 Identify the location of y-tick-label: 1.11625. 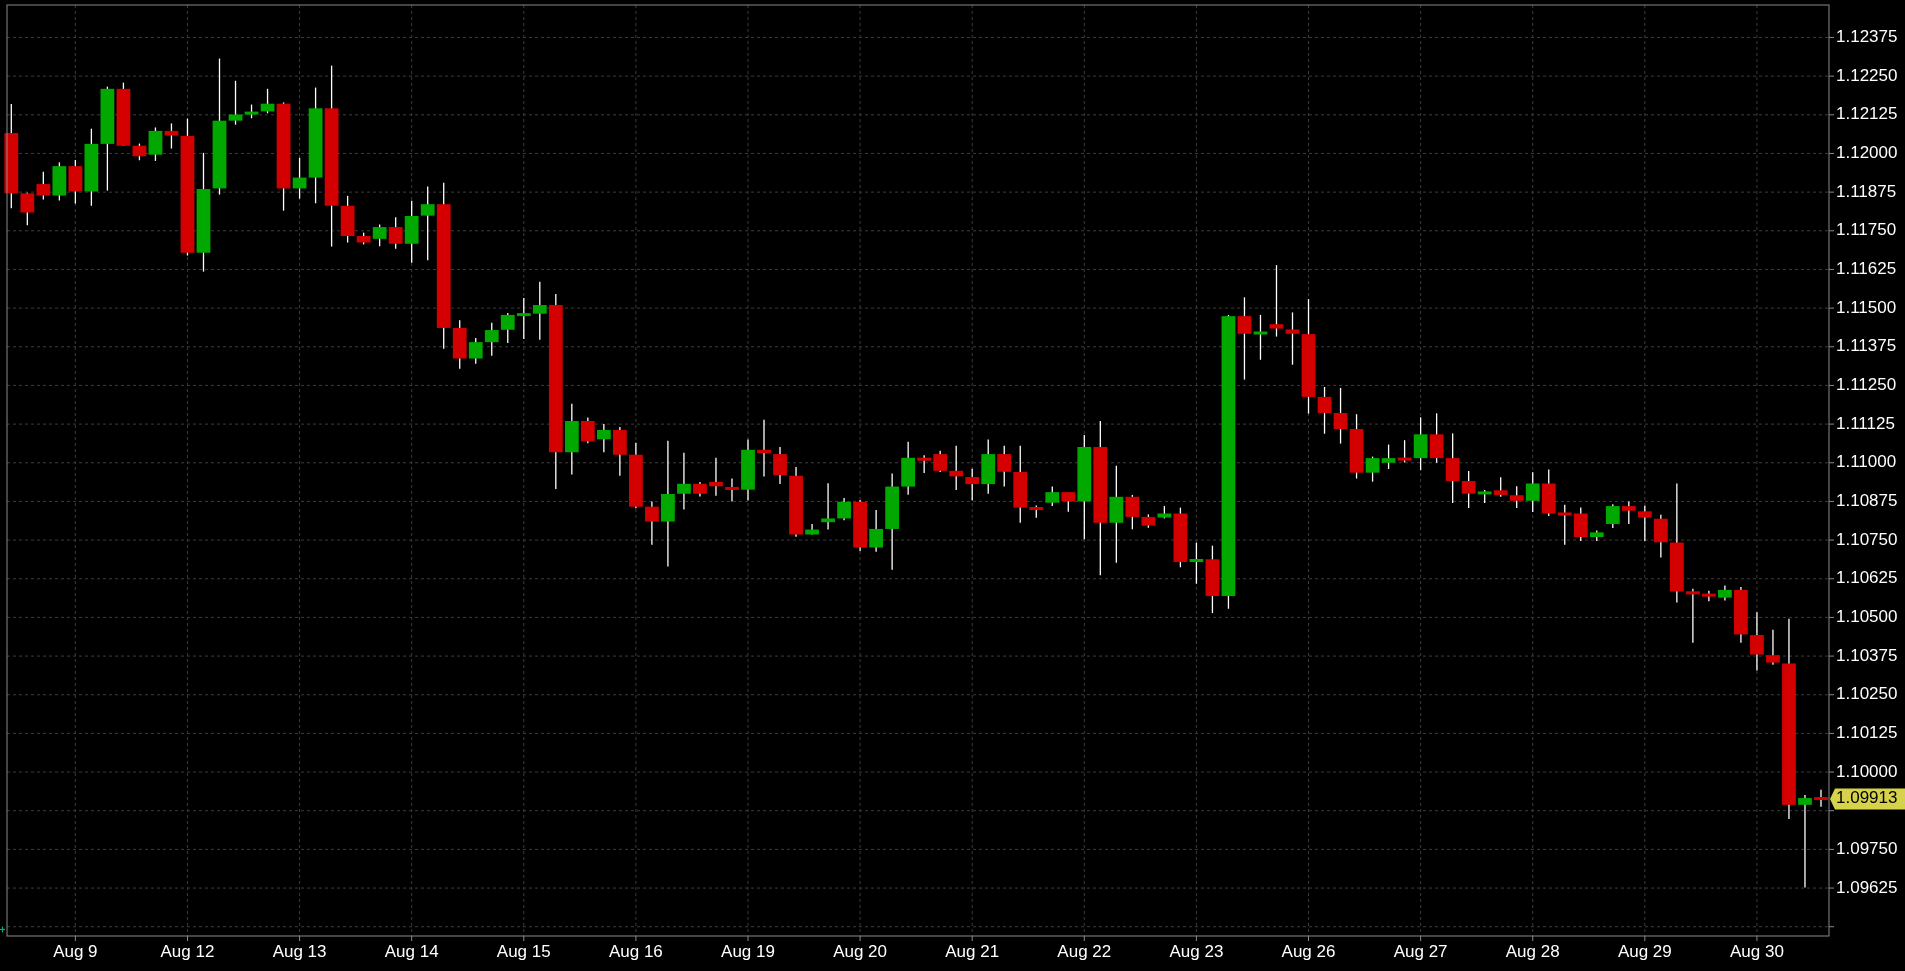
(1866, 268).